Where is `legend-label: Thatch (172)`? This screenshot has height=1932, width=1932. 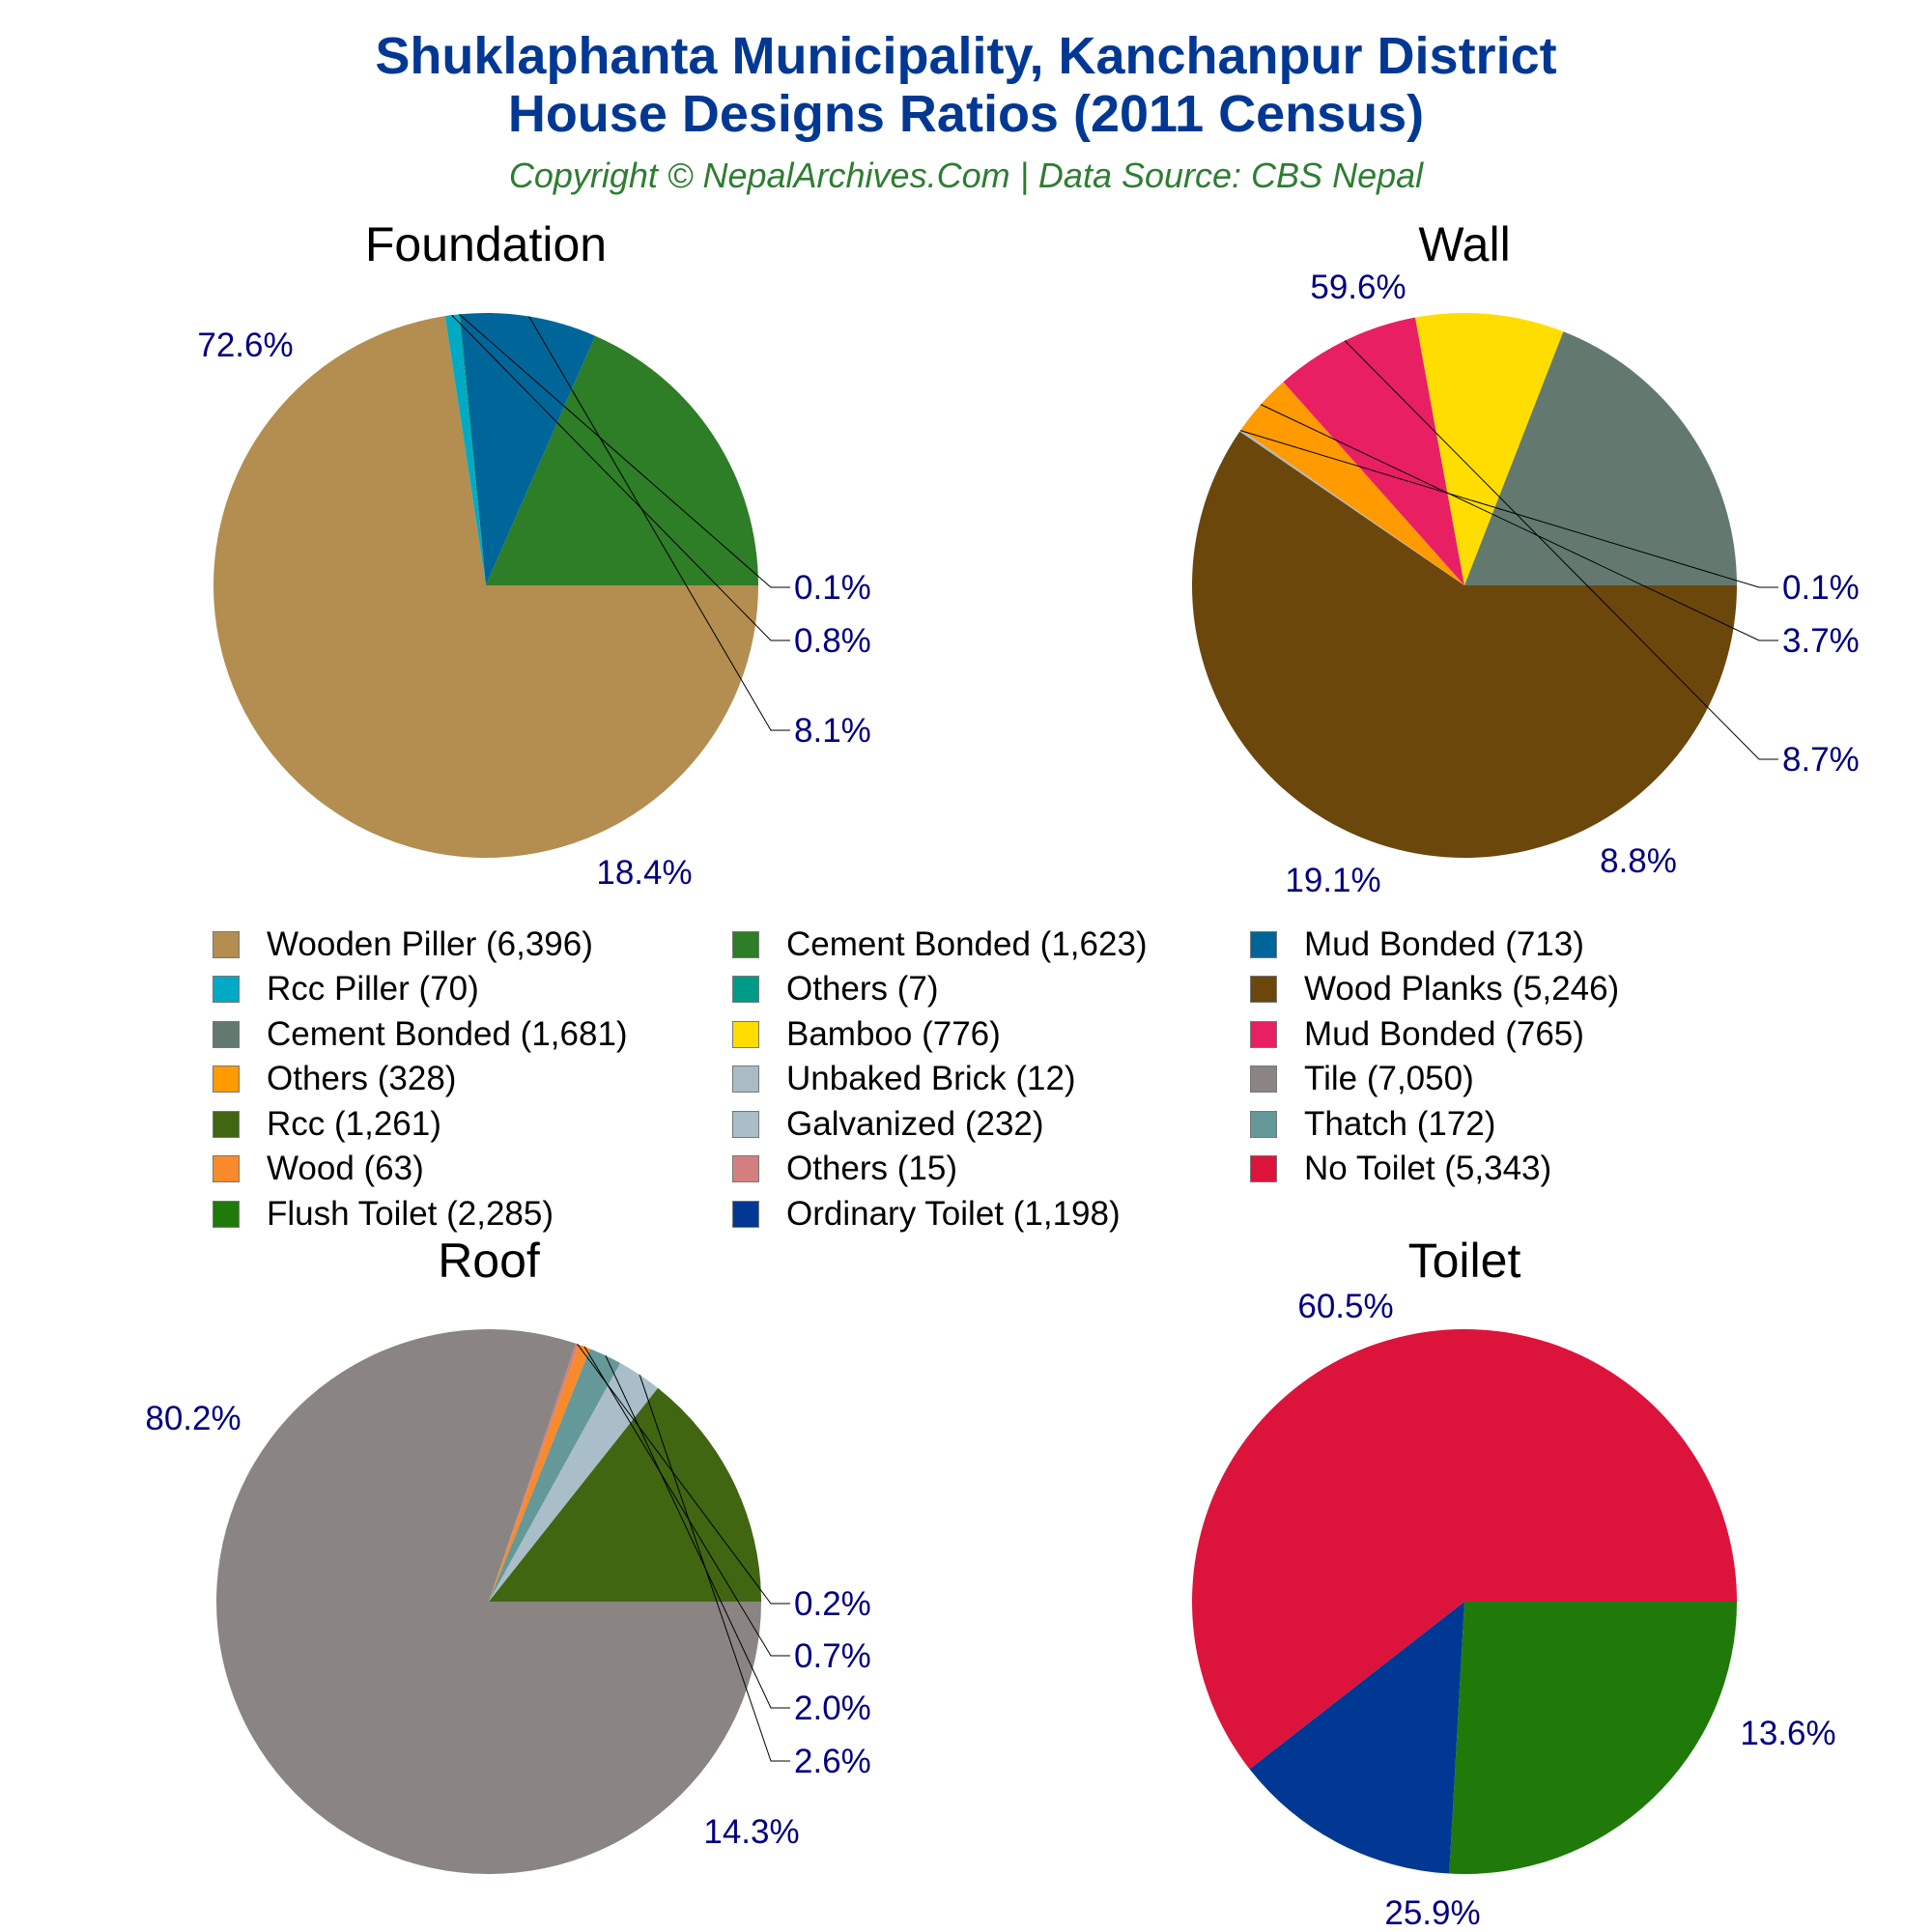
legend-label: Thatch (172) is located at coordinates (1400, 1124).